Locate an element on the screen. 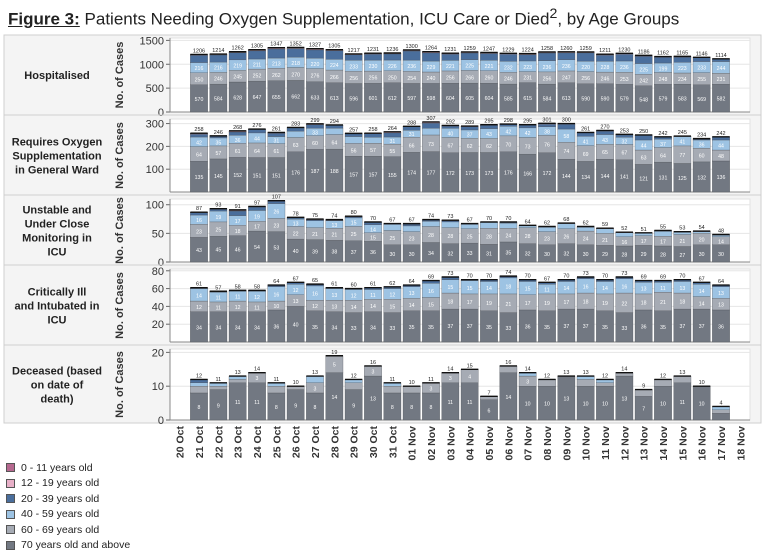  panel-2-total-label: 264 is located at coordinates (392, 129).